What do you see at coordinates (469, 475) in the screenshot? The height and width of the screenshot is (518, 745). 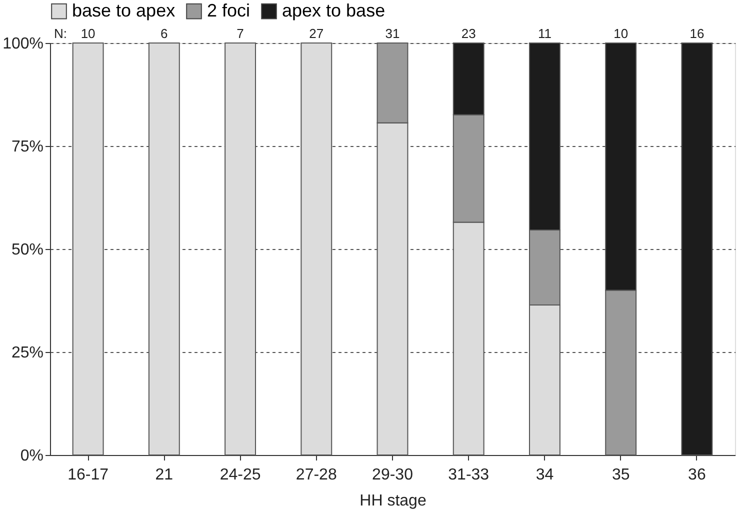 I see `x-tick-label: 31-33` at bounding box center [469, 475].